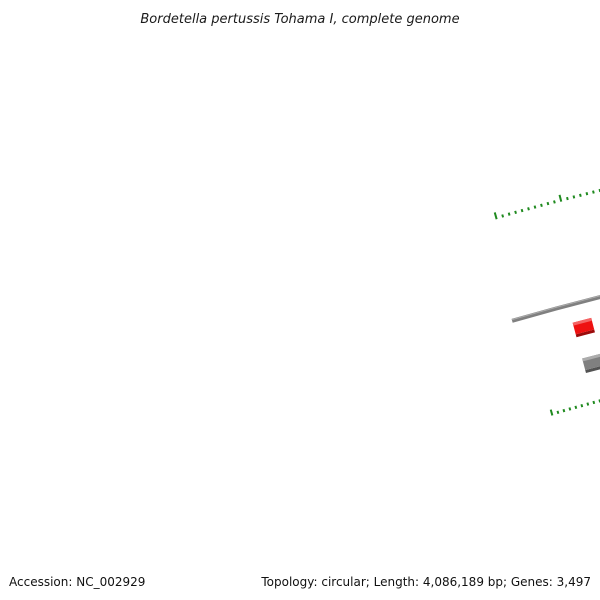 The image size is (600, 600). I want to click on inner-major-tick, so click(551, 412).